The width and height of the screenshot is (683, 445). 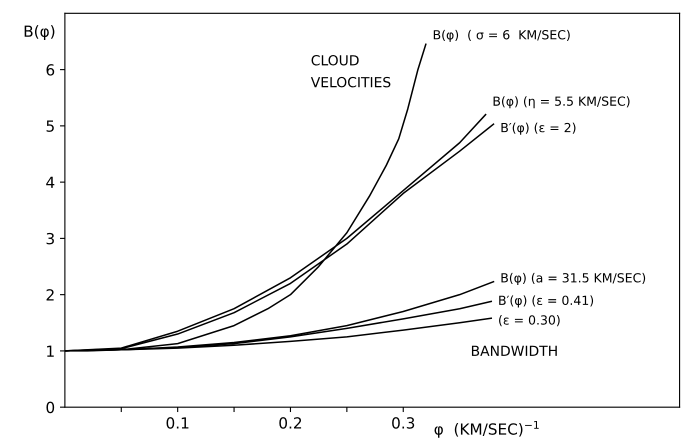 I want to click on series-label: (ε = 0.30), so click(x=529, y=320).